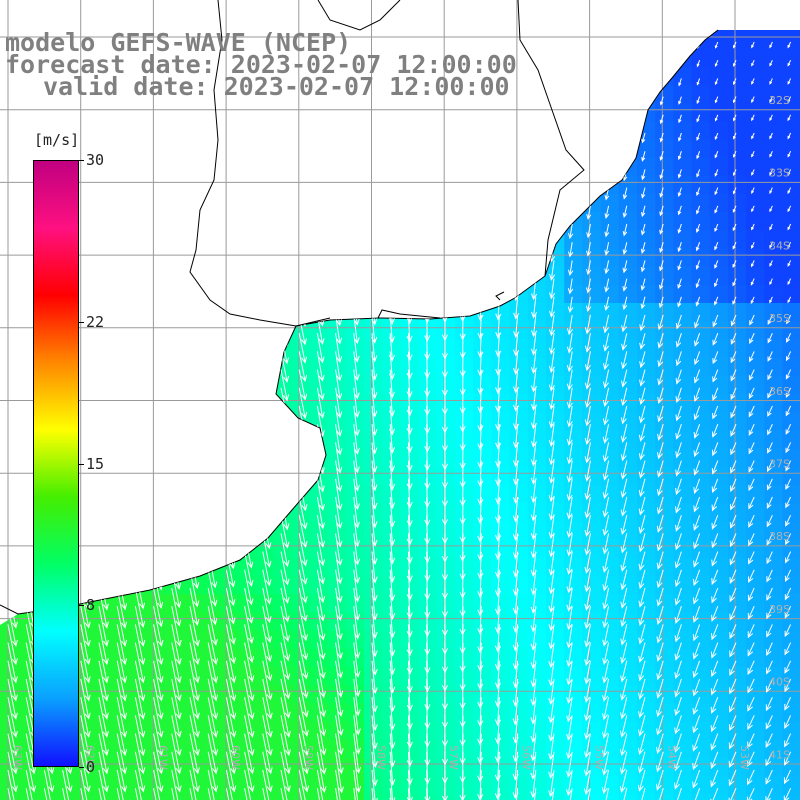  I want to click on colorbar-tick-mark, so click(81, 322).